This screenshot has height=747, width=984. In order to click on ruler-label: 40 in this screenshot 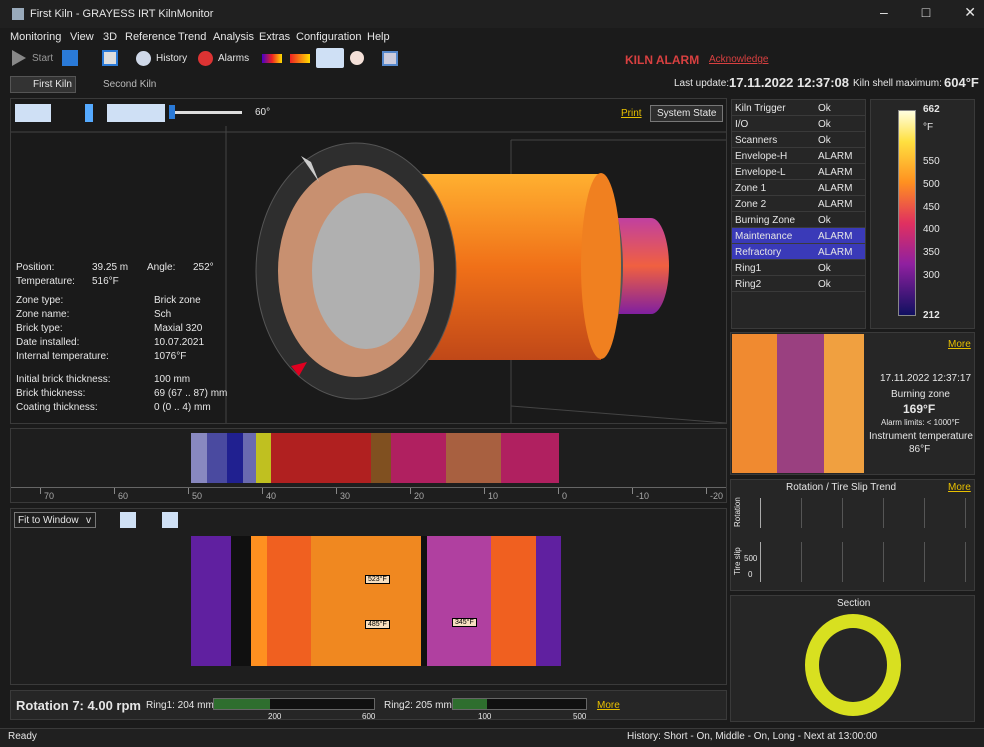, I will do `click(271, 496)`.